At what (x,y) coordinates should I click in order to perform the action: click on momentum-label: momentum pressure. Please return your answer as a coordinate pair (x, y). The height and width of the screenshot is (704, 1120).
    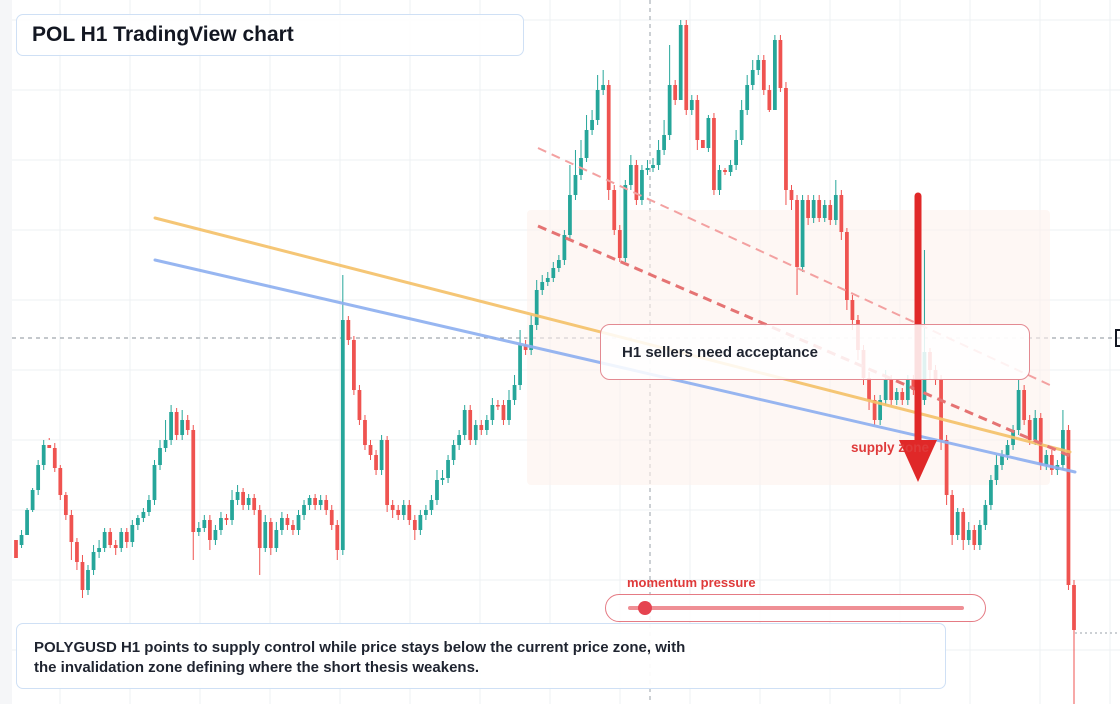
    Looking at the image, I should click on (691, 582).